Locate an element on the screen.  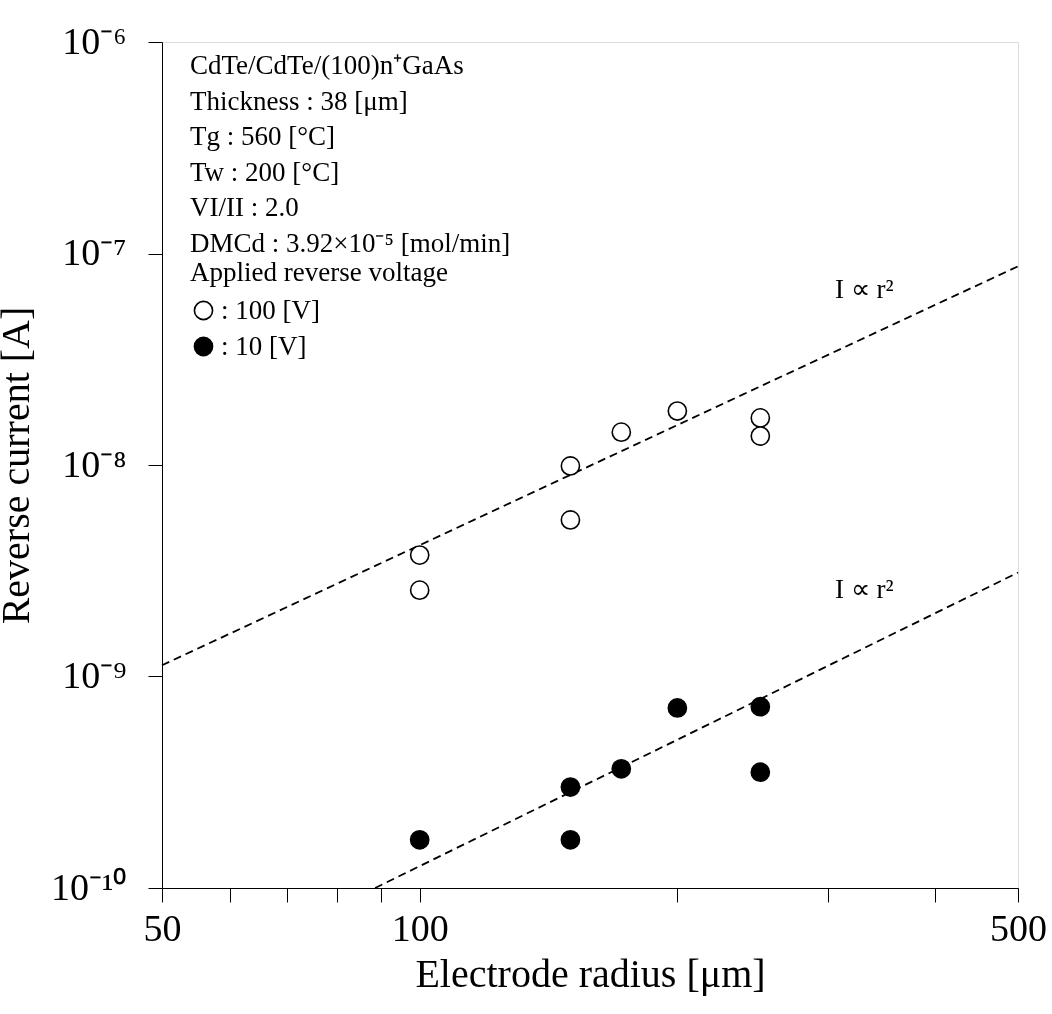
annotation: DMCd : 3.92×10⁻⁵ [mol/min] is located at coordinates (350, 242).